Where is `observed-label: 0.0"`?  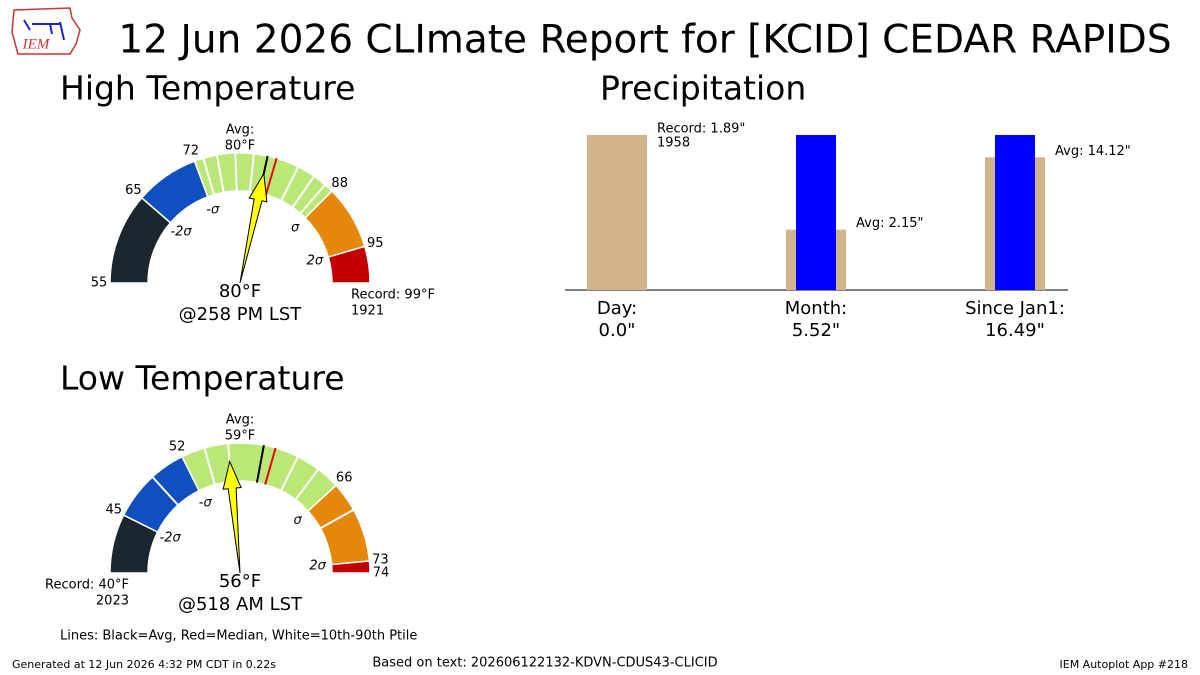 observed-label: 0.0" is located at coordinates (617, 330).